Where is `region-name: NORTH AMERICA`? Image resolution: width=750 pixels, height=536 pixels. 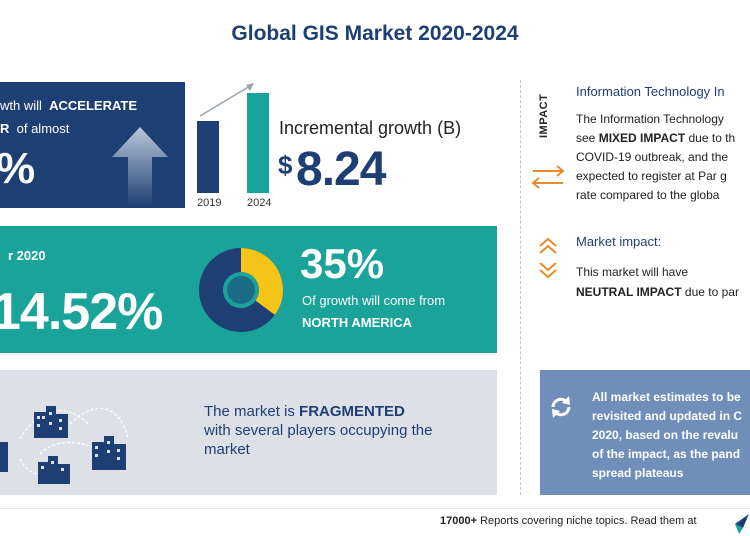 region-name: NORTH AMERICA is located at coordinates (357, 322).